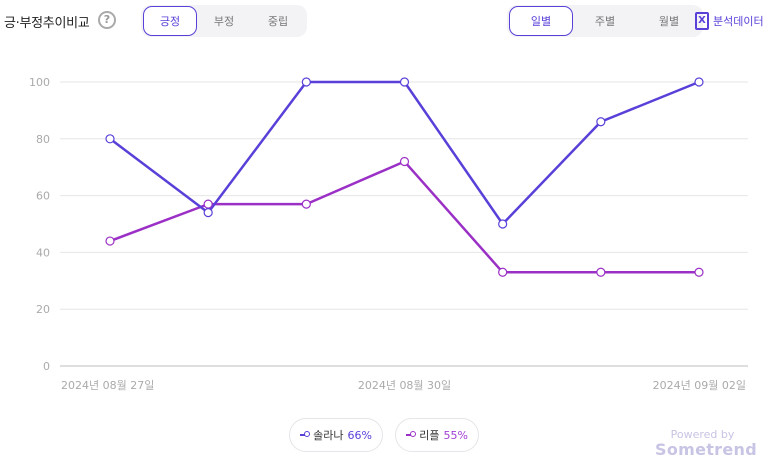 The width and height of the screenshot is (765, 469). I want to click on x-tick-label: 2024년 08월 27일, so click(107, 385).